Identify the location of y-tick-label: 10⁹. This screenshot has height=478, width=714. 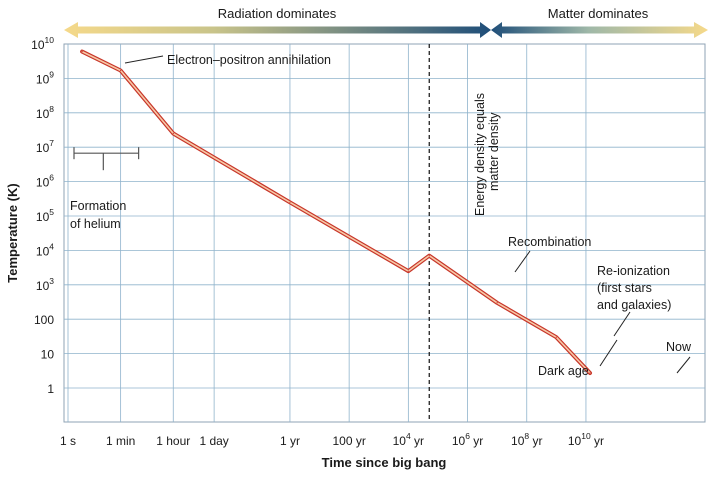
(45, 77).